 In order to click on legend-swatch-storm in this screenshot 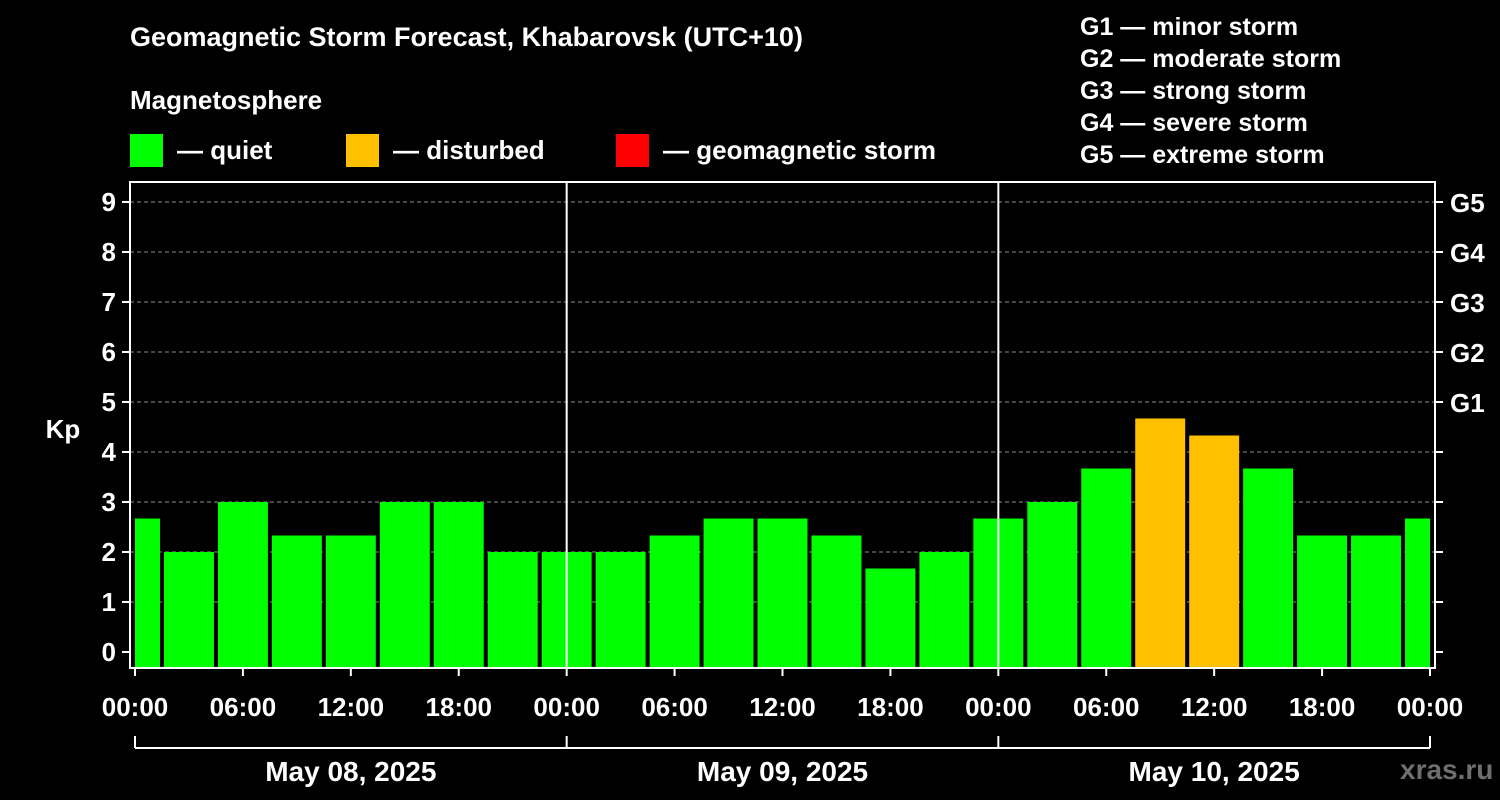, I will do `click(632, 150)`.